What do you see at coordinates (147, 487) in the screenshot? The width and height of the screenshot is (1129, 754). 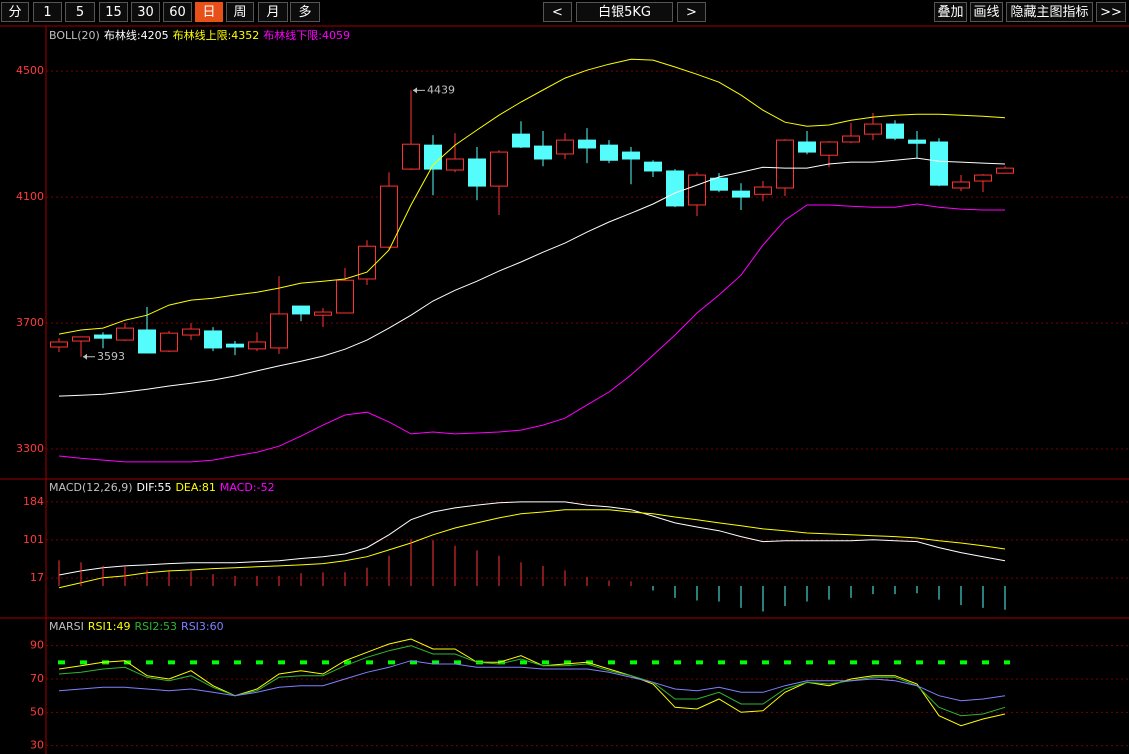 I see `legend-label: DIF:` at bounding box center [147, 487].